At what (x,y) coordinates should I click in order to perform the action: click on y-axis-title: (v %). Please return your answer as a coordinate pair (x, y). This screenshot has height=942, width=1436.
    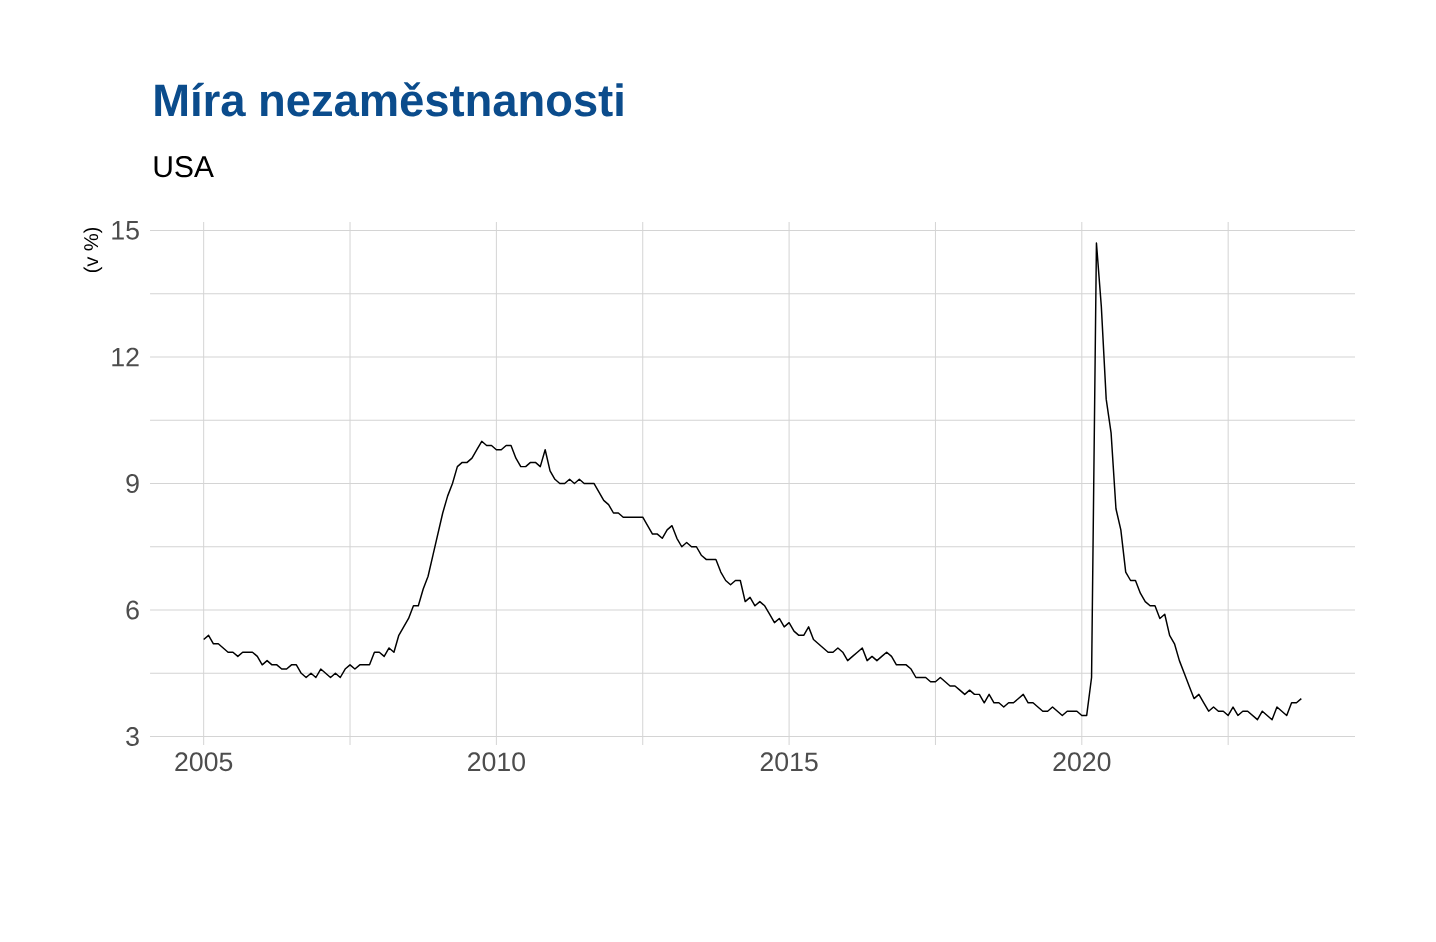
    Looking at the image, I should click on (93, 250).